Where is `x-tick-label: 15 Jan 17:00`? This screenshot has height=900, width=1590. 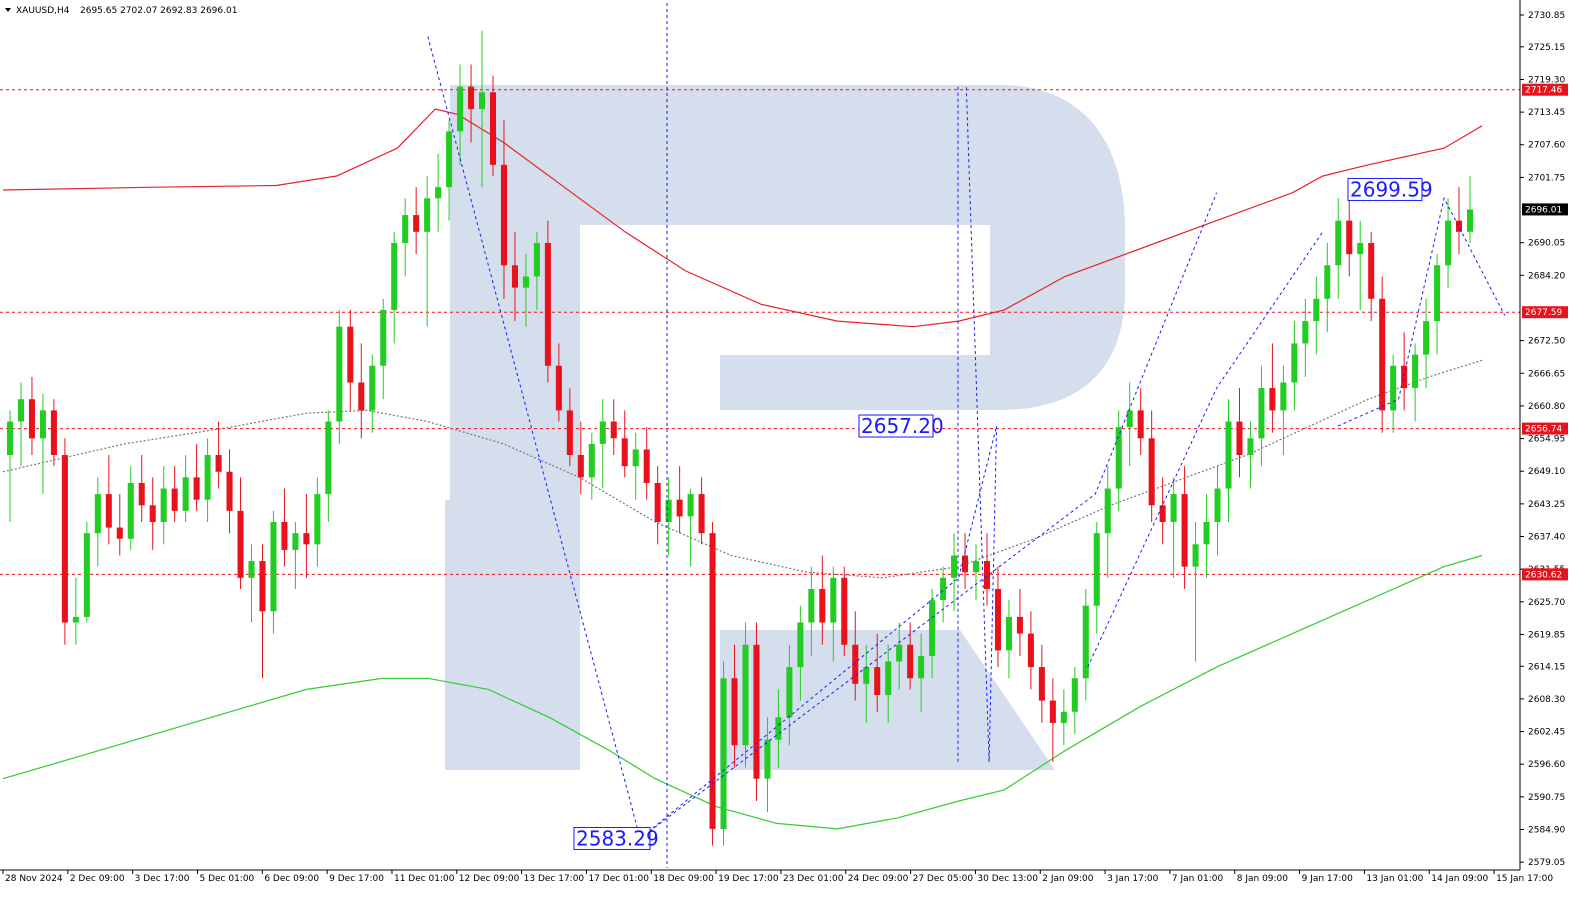 x-tick-label: 15 Jan 17:00 is located at coordinates (1524, 879).